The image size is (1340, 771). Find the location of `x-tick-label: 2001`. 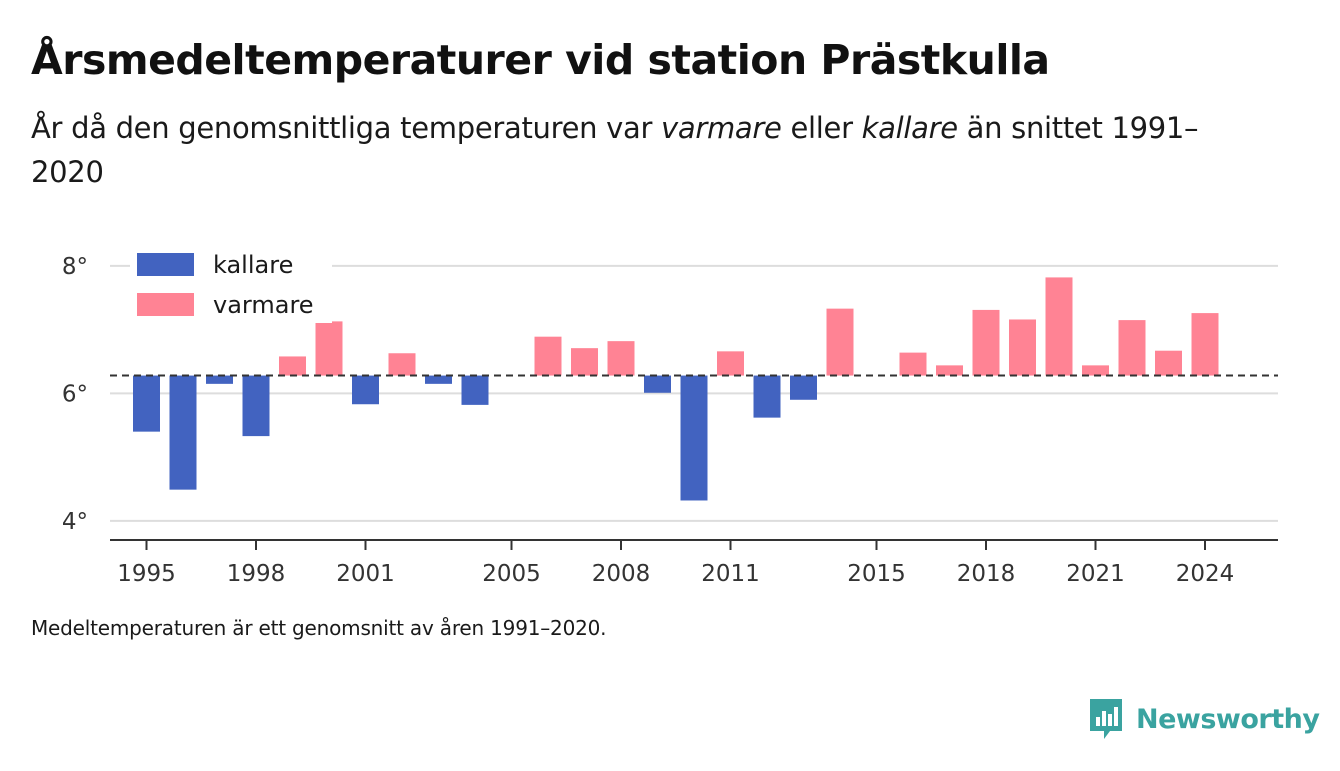

x-tick-label: 2001 is located at coordinates (365, 574).